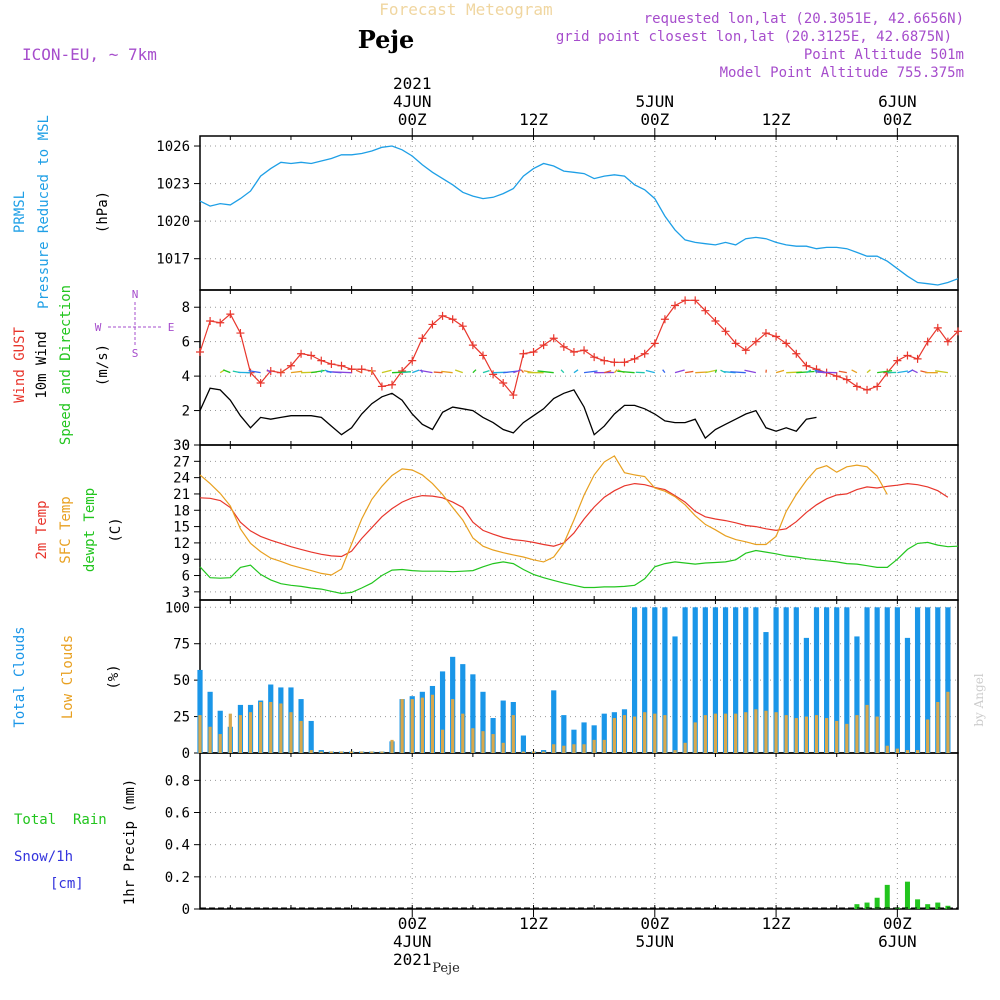 The height and width of the screenshot is (1000, 1000). What do you see at coordinates (177, 781) in the screenshot?
I see `precip-ytick-label: 0.8` at bounding box center [177, 781].